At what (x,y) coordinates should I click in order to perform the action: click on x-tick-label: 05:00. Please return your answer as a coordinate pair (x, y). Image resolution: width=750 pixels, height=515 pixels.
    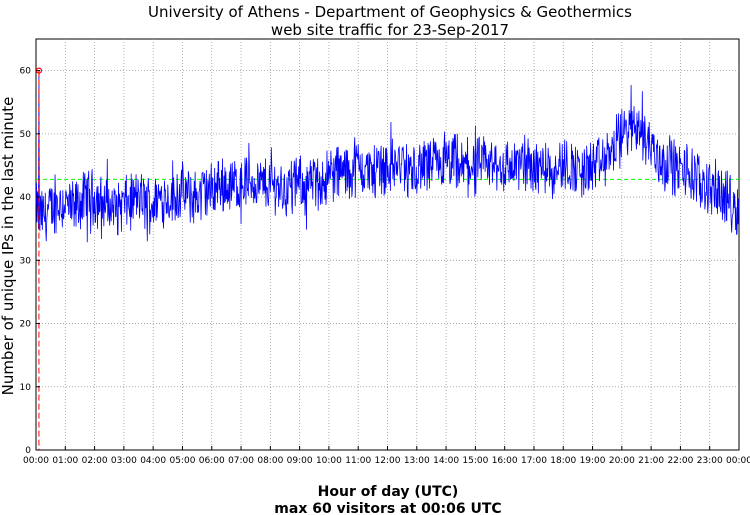
    Looking at the image, I should click on (182, 461).